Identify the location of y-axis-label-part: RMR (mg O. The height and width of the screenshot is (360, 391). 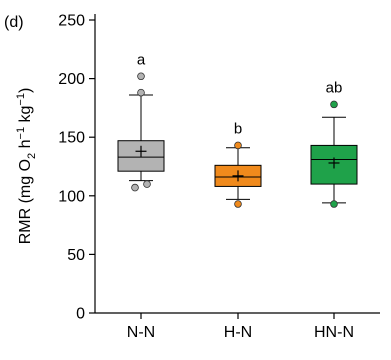
(25, 201).